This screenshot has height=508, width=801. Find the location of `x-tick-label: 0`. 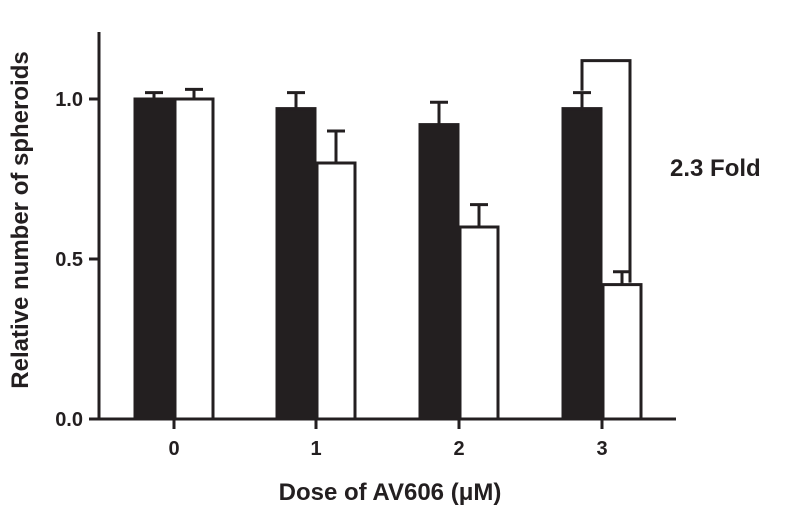

x-tick-label: 0 is located at coordinates (173, 449).